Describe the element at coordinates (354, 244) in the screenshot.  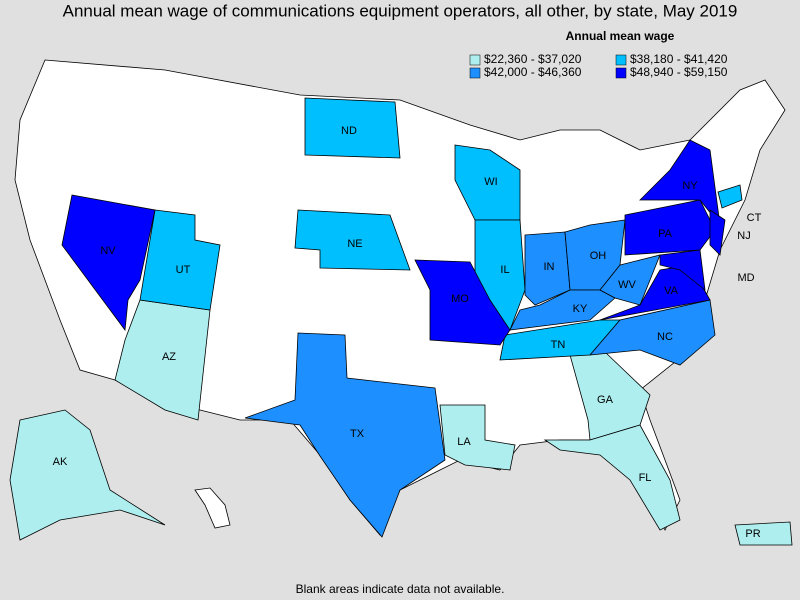
I see `state-label: NE` at that location.